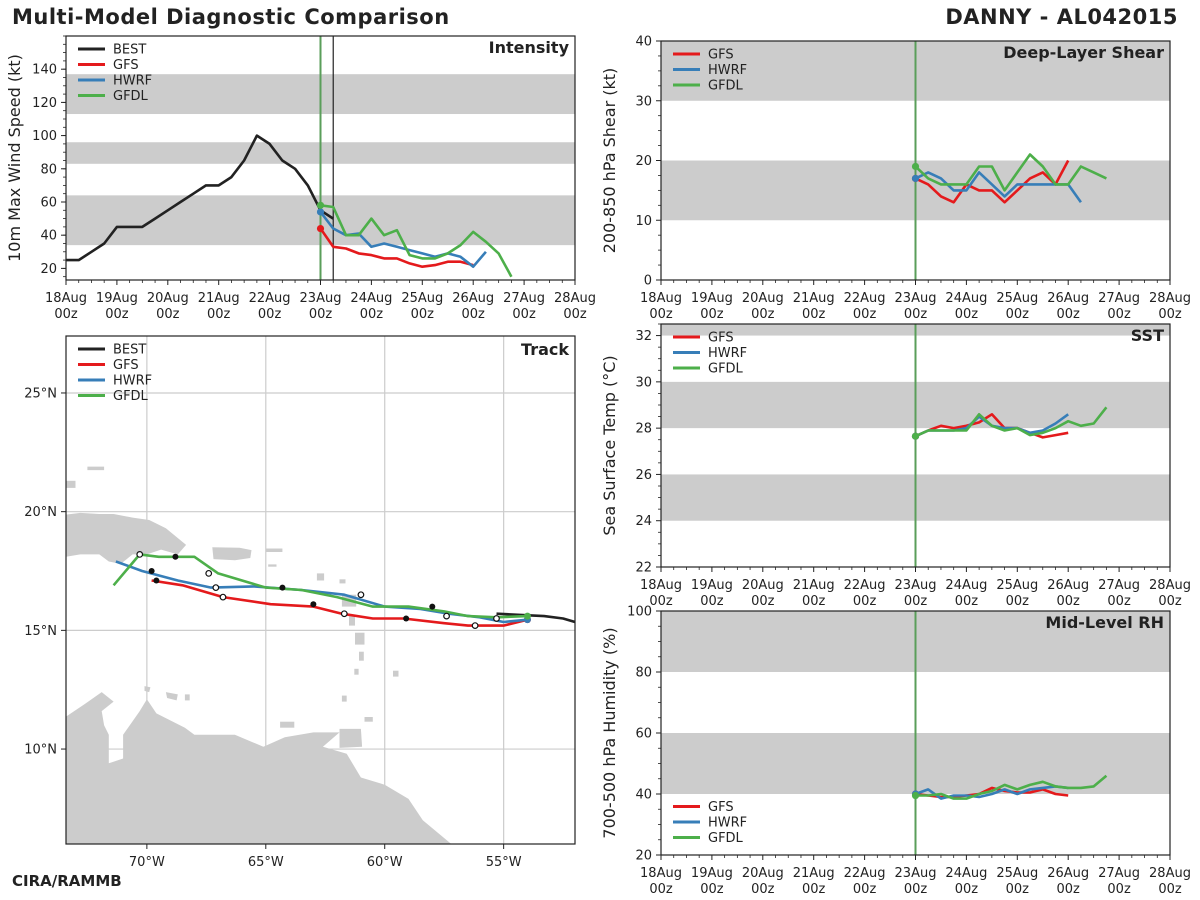  Describe the element at coordinates (916, 585) in the screenshot. I see `sst-xtick-label: 23Aug` at that location.